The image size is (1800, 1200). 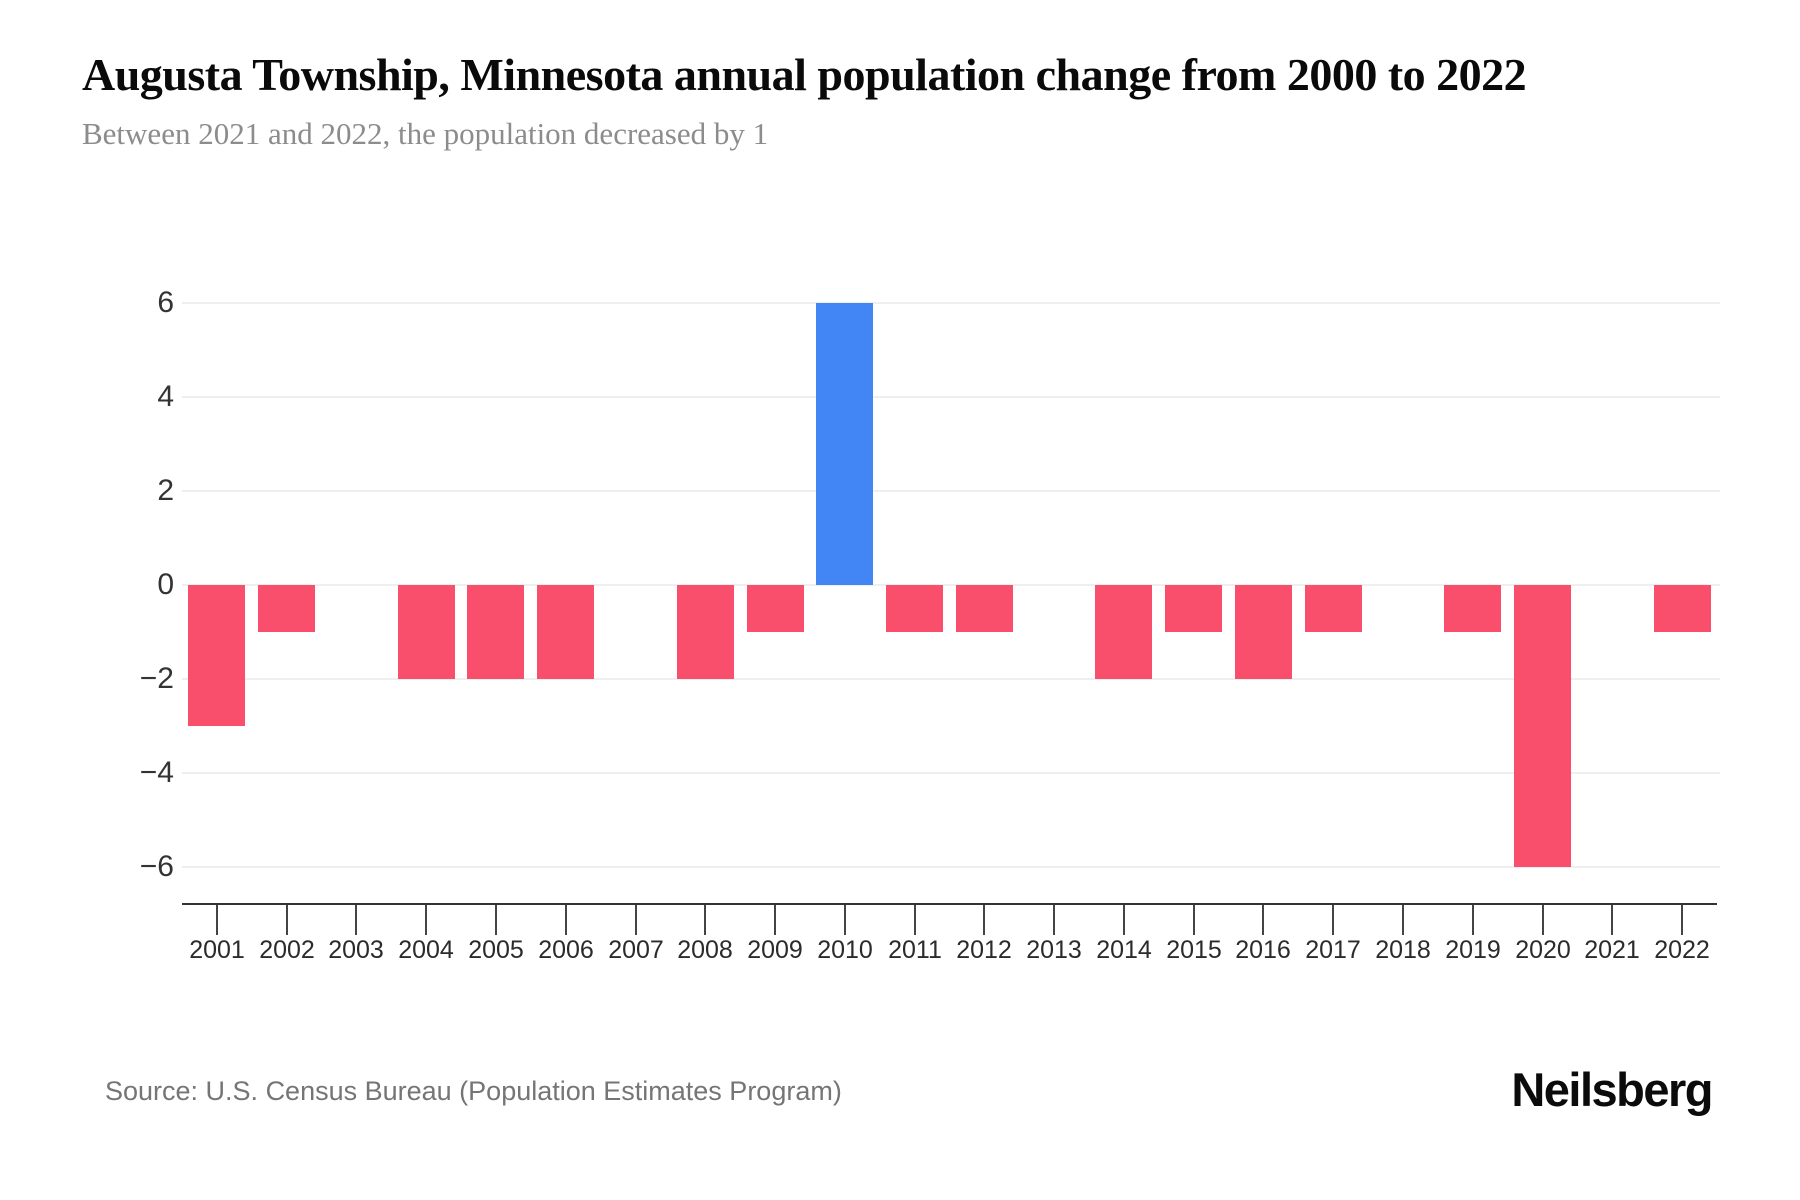 I want to click on x-tick-2012, so click(x=984, y=920).